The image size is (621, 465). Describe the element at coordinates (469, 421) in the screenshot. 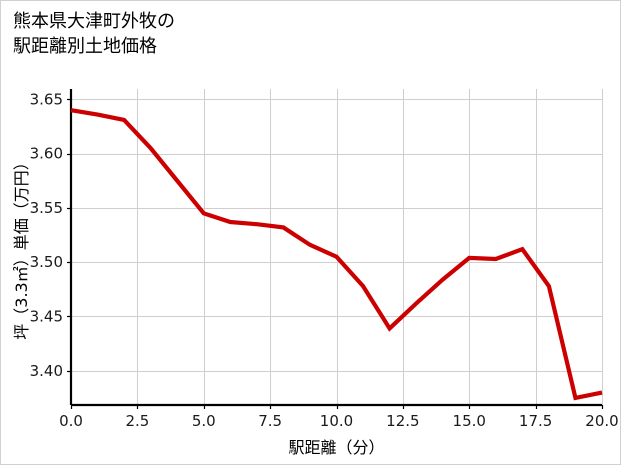

I see `x-tick-label-6: 15.0` at that location.